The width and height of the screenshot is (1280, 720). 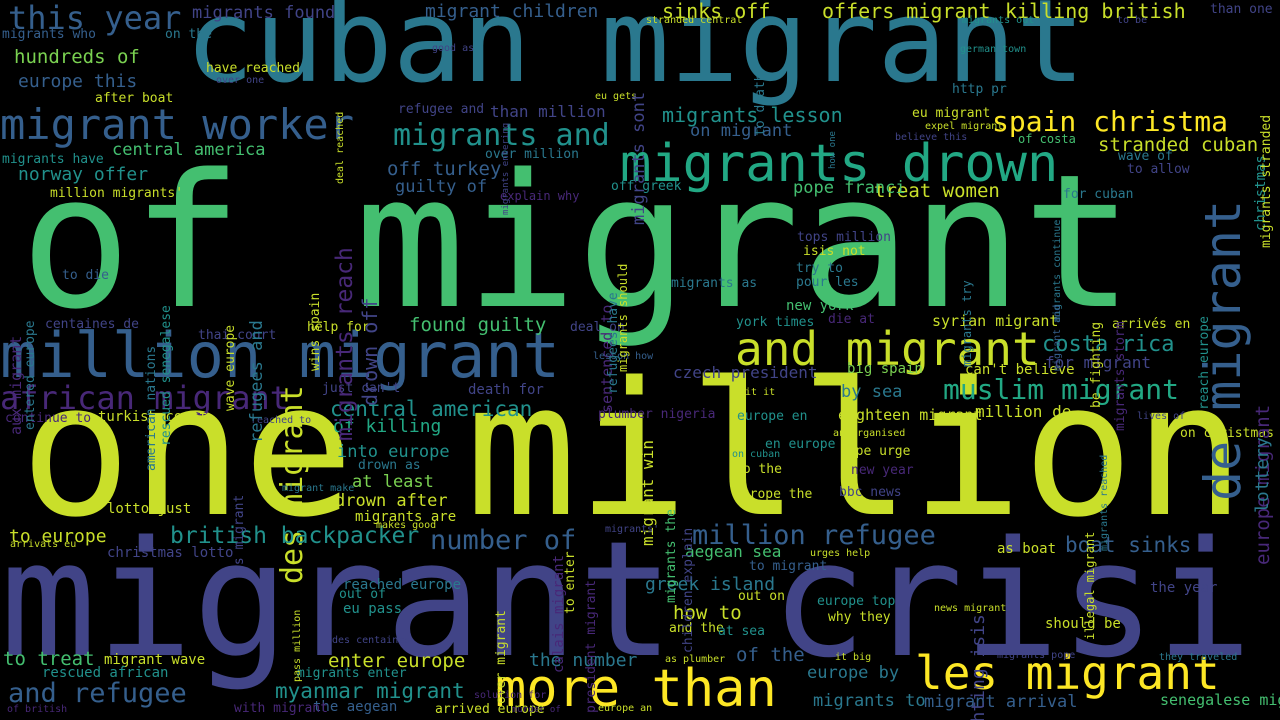 I want to click on cloud-word: pour les, so click(x=827, y=282).